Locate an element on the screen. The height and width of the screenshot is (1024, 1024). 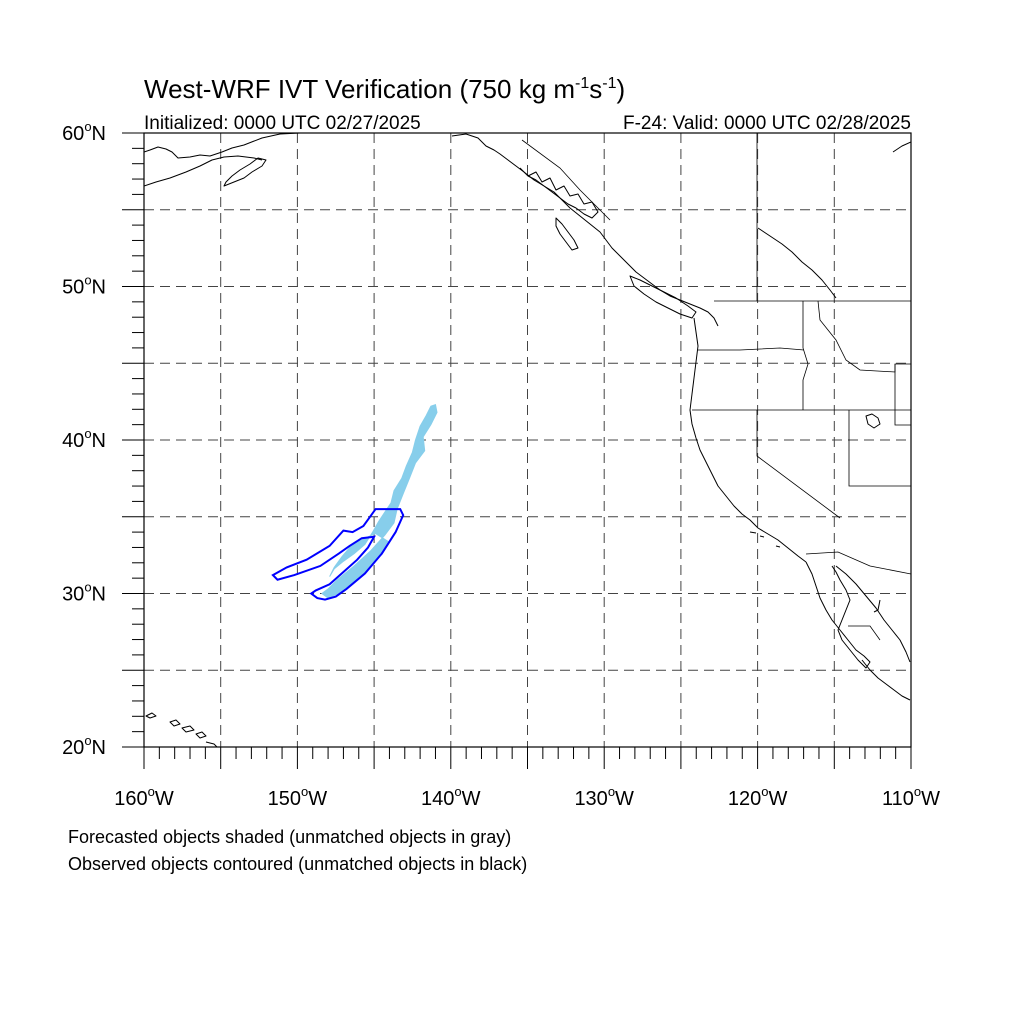
coastline-kodiak is located at coordinates (245, 172).